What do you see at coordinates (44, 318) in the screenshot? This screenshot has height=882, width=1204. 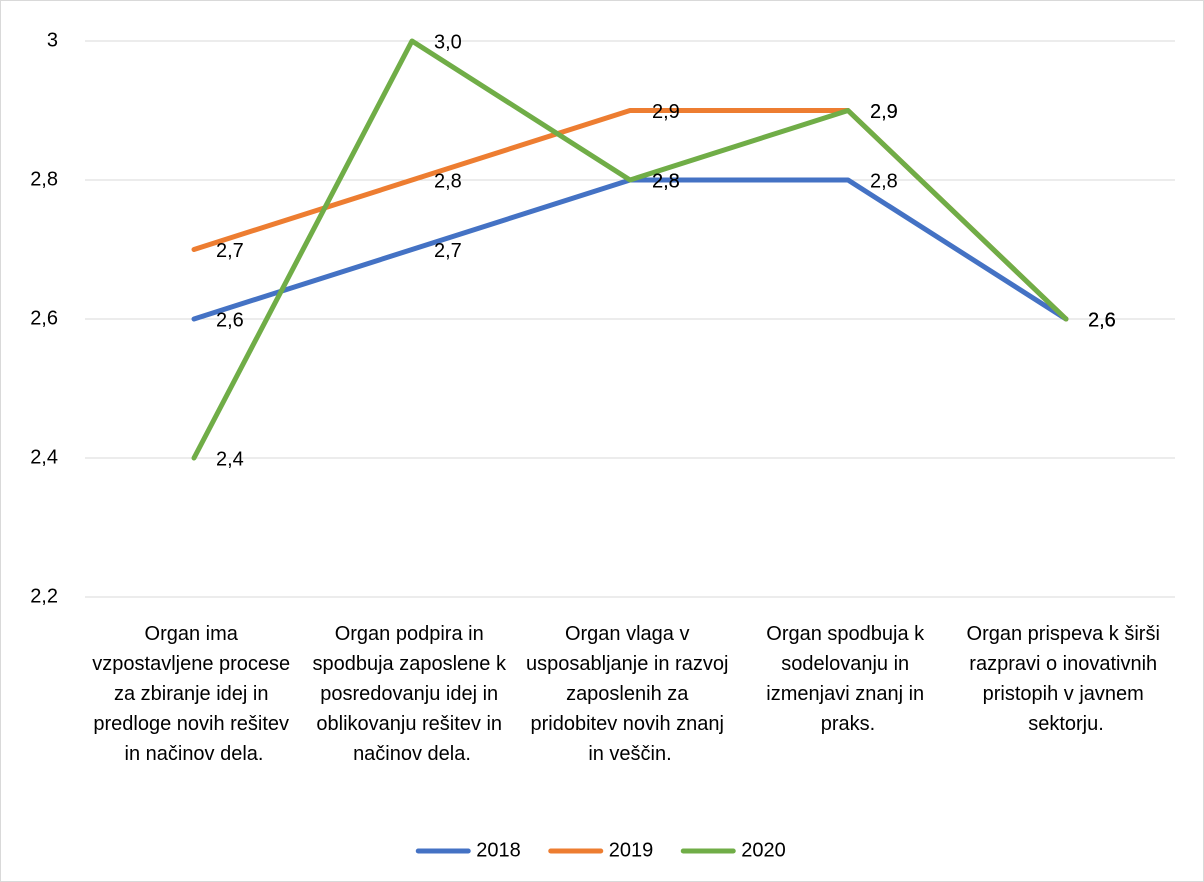 I see `y-tick-label: 2,6` at bounding box center [44, 318].